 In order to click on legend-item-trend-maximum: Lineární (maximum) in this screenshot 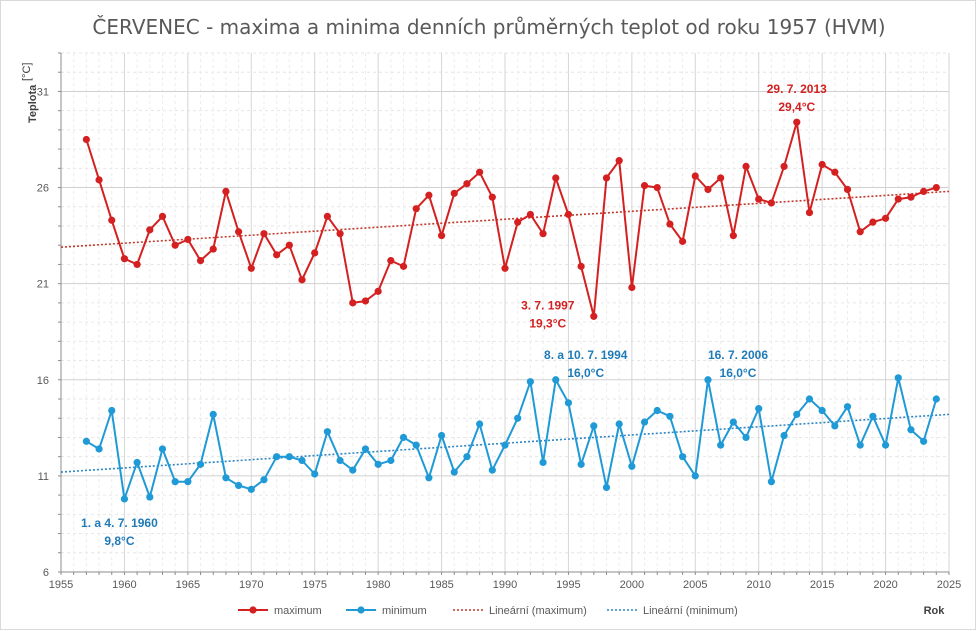, I will do `click(520, 611)`.